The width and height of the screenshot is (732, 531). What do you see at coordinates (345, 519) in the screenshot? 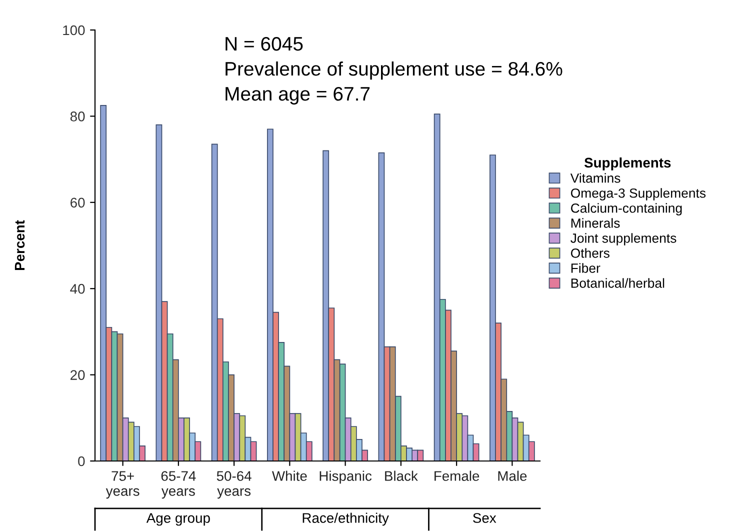
I see `text: Race/ethnicity` at bounding box center [345, 519].